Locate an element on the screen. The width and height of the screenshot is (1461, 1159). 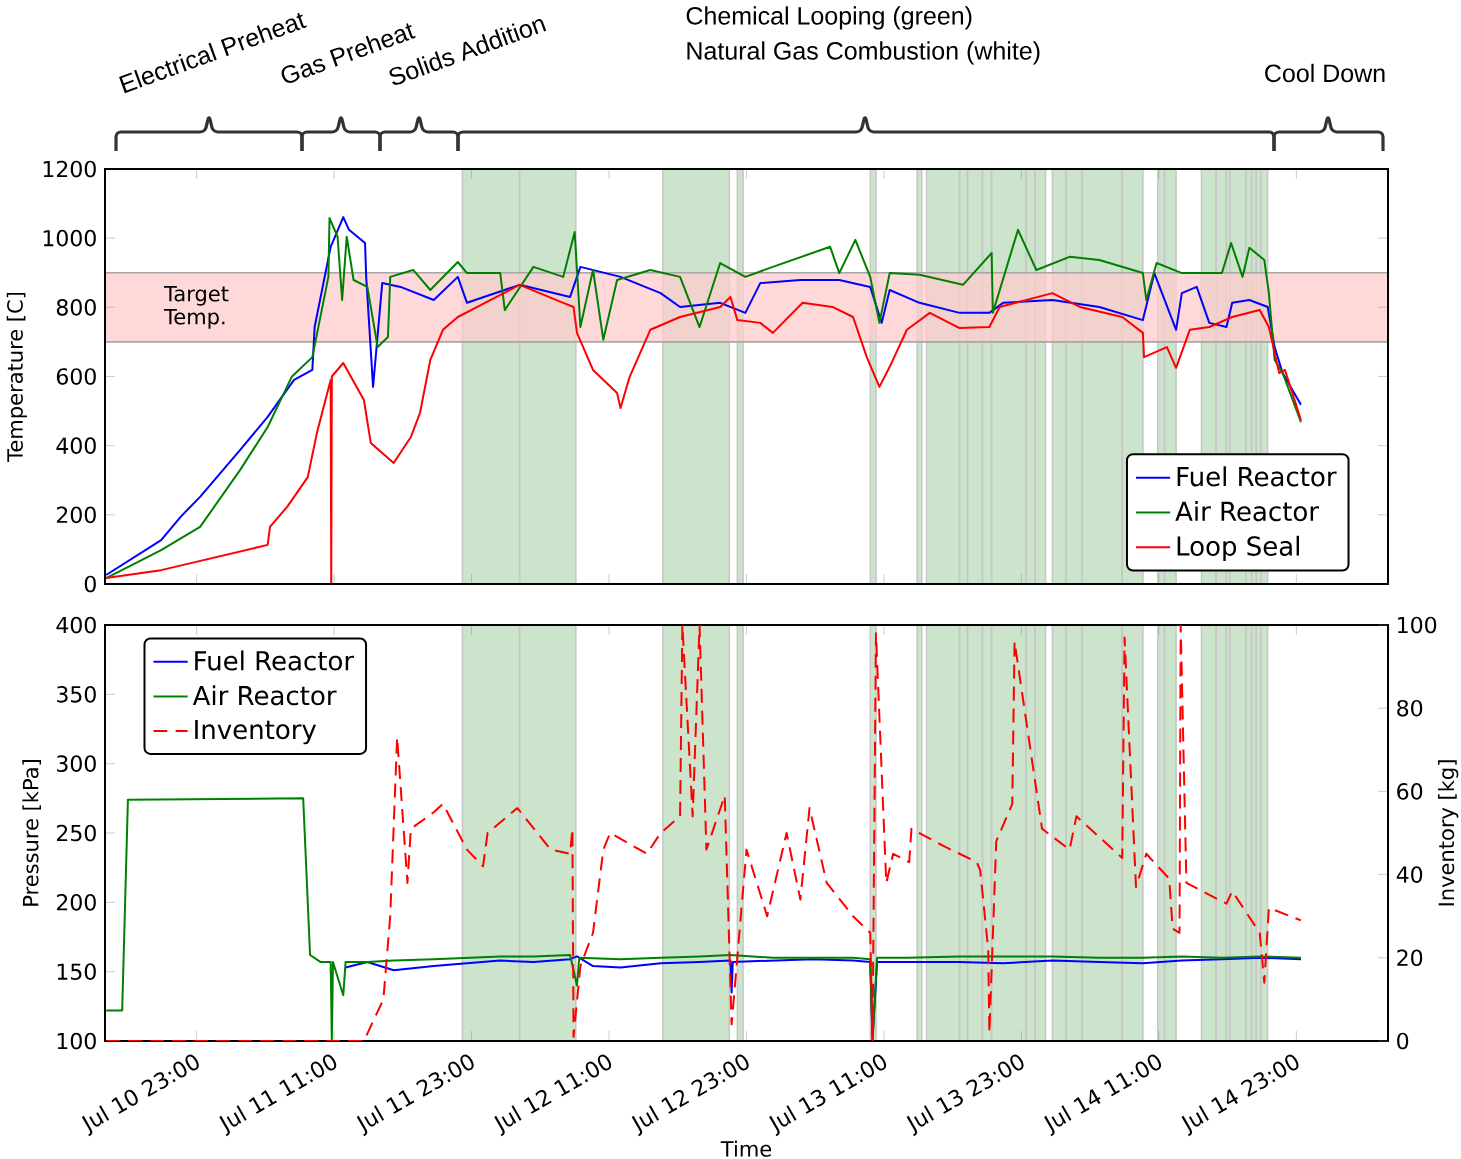
y-tick-label: 0 is located at coordinates (90, 584).